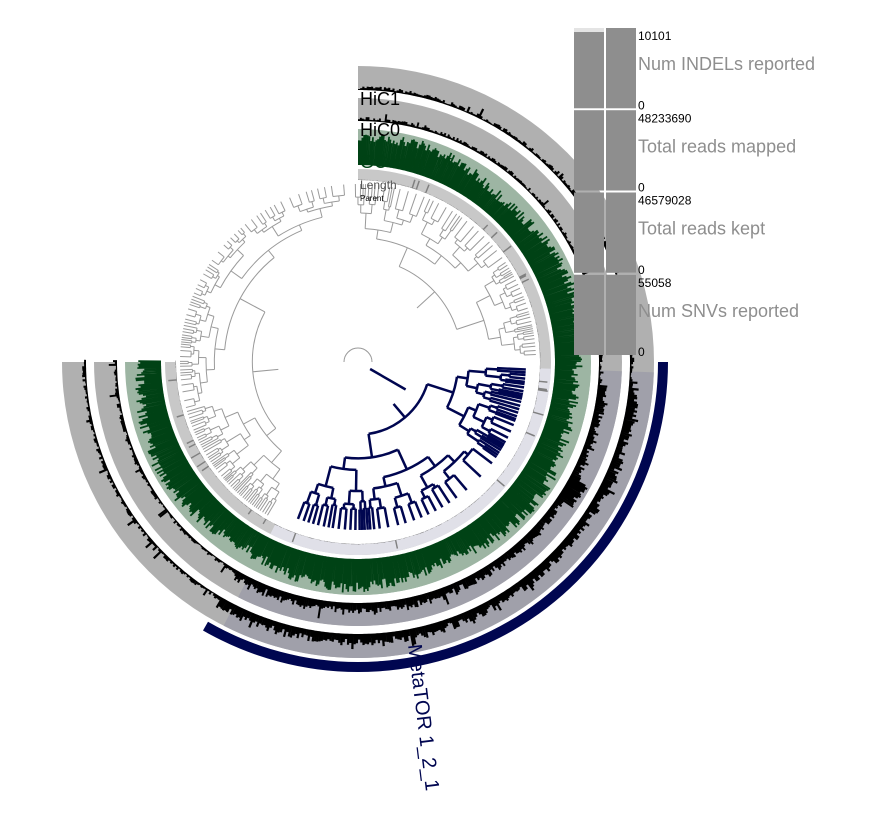 The width and height of the screenshot is (870, 814). Describe the element at coordinates (726, 64) in the screenshot. I see `bar-label: Num INDELs reported` at that location.